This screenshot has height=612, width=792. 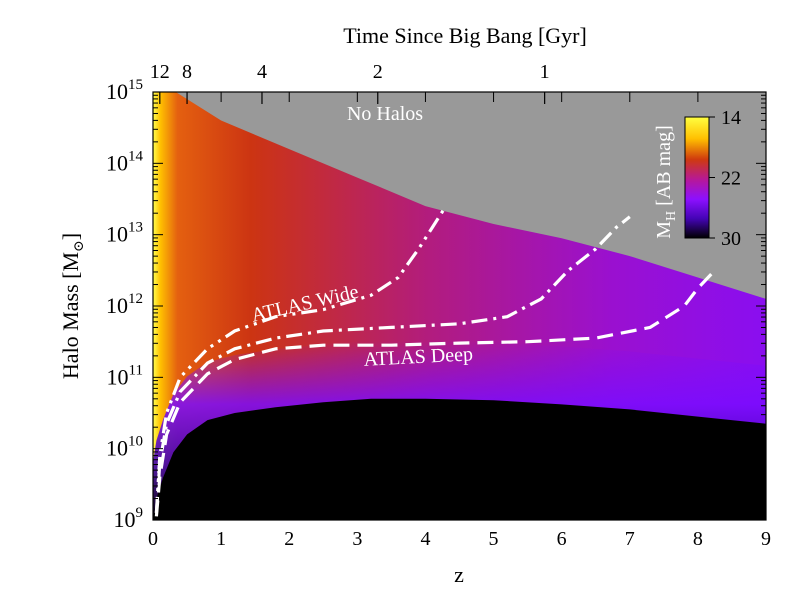 What do you see at coordinates (135, 299) in the screenshot?
I see `y-tick-exponent: 12` at bounding box center [135, 299].